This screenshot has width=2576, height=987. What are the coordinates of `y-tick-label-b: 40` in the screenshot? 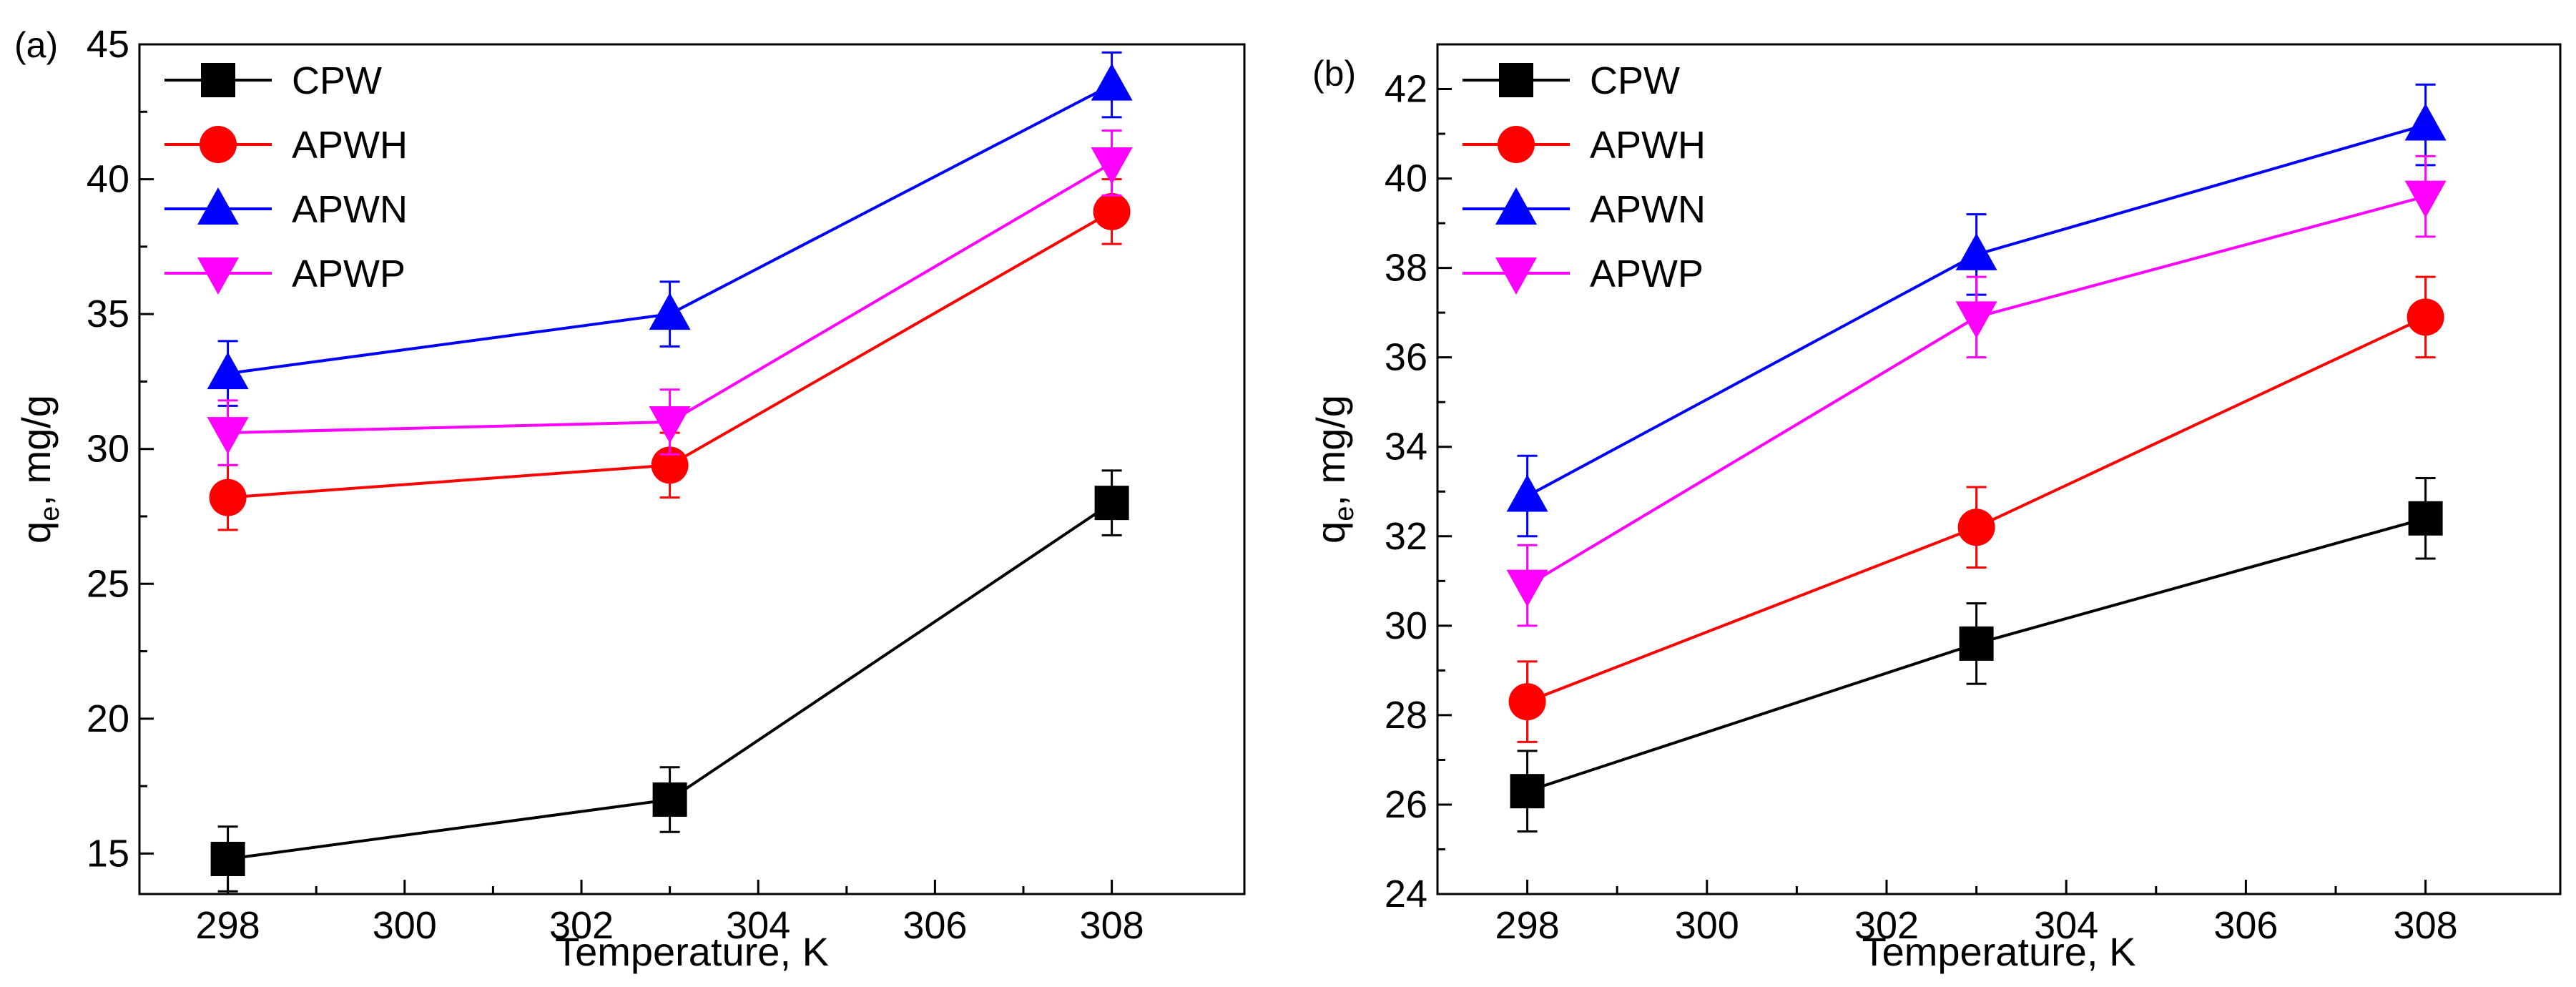 It's located at (1406, 178).